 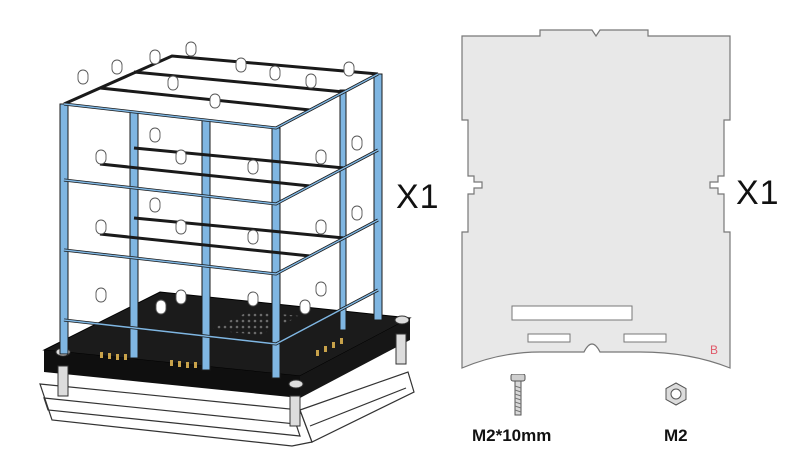 What do you see at coordinates (518, 395) in the screenshot?
I see `screw-icon` at bounding box center [518, 395].